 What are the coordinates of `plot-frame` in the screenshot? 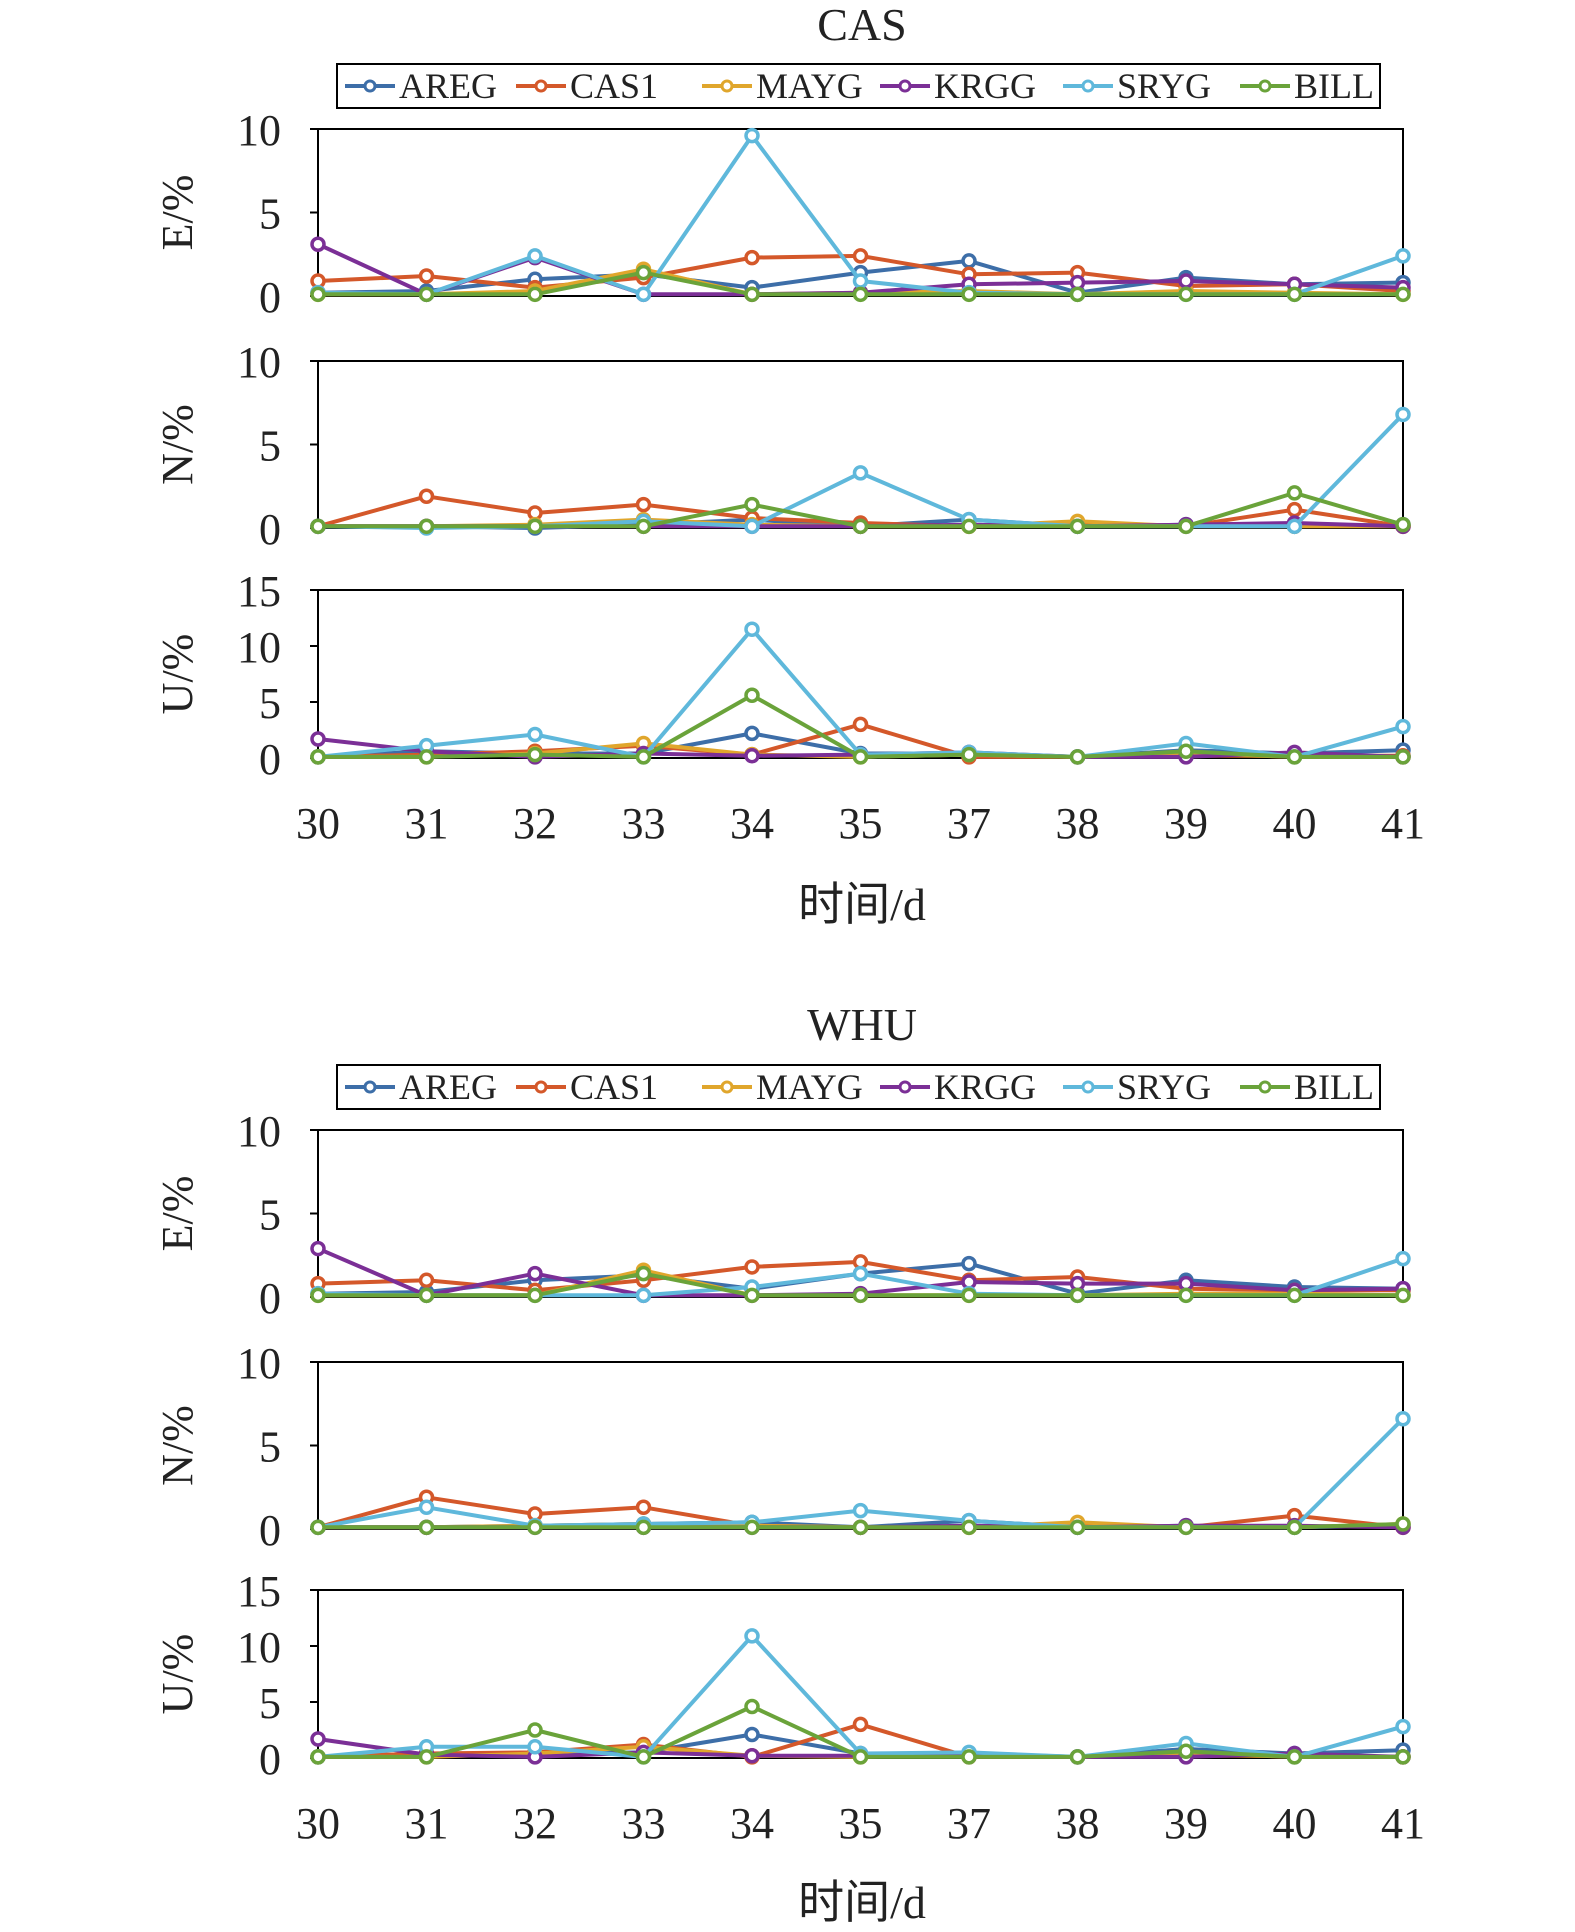 It's located at (860, 674).